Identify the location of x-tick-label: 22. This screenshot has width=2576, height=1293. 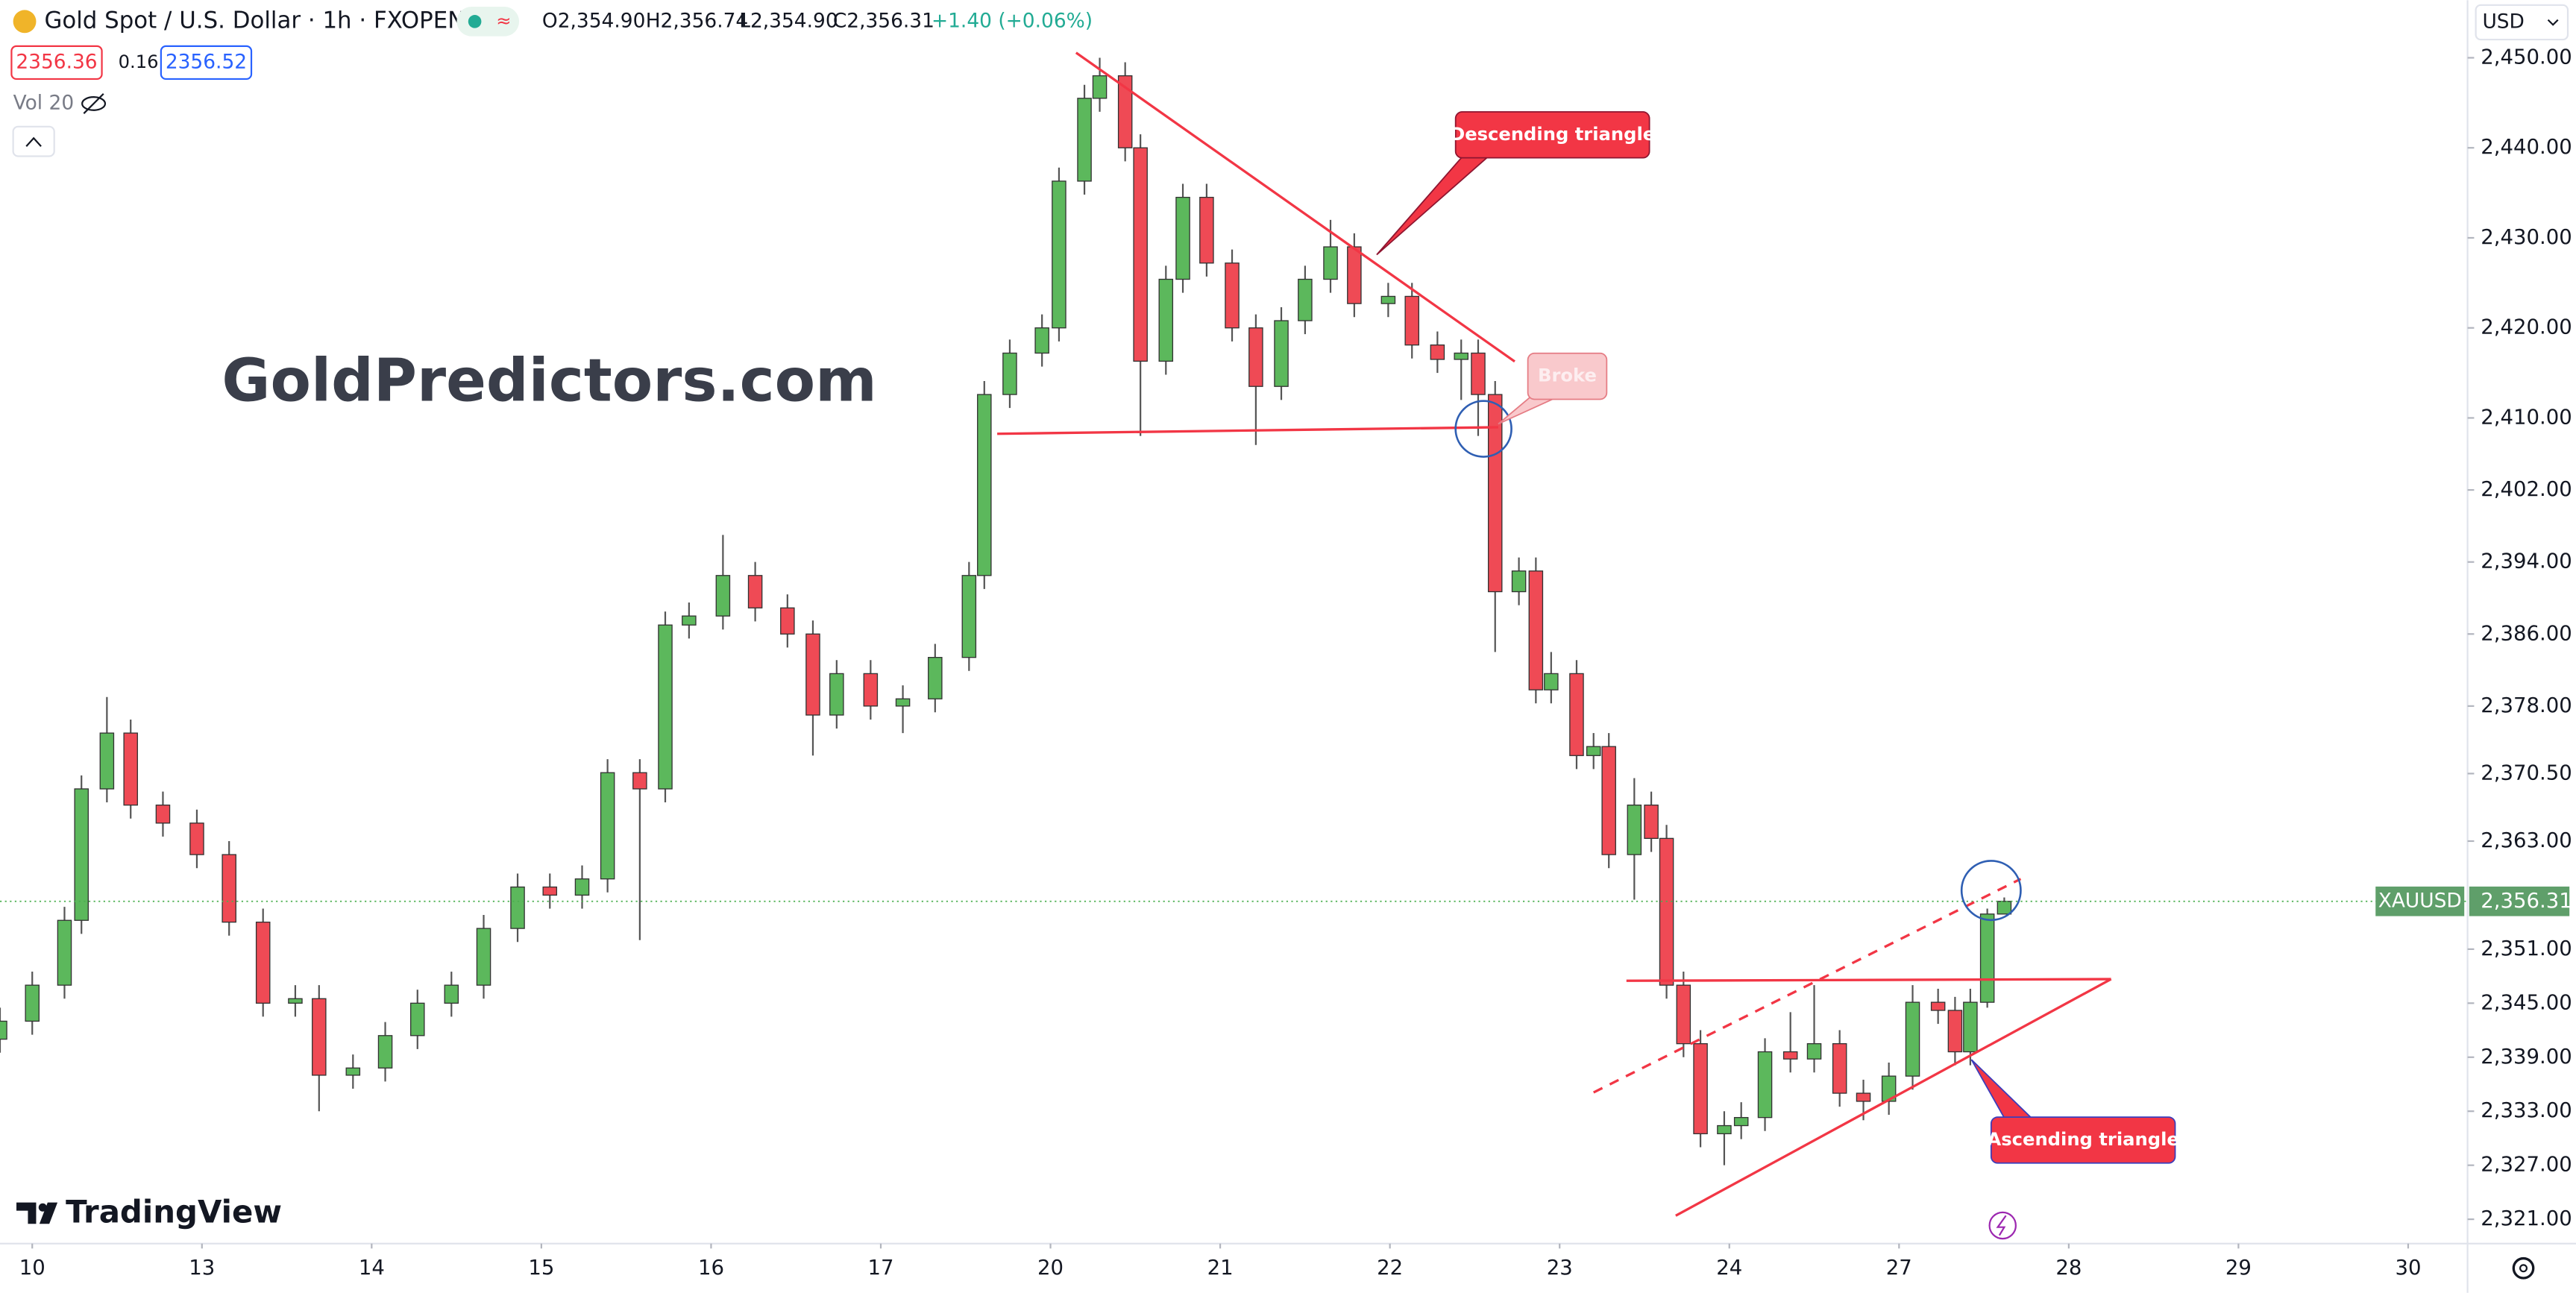
(1390, 1268).